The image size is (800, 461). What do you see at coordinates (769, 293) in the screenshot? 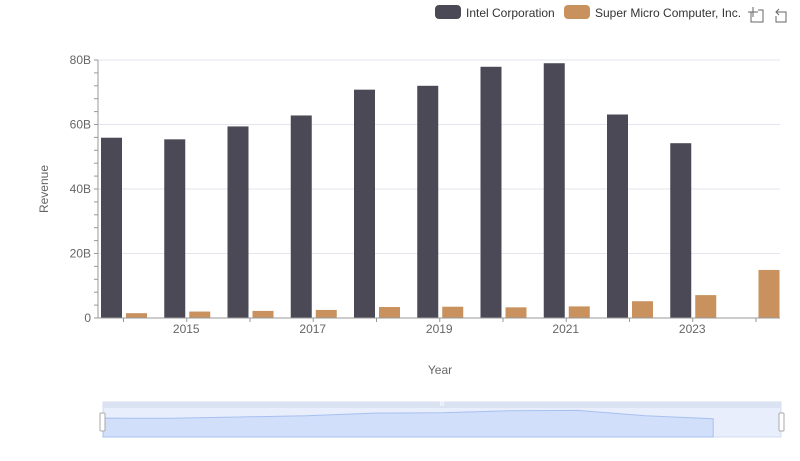
I see `bar-smci-2024` at bounding box center [769, 293].